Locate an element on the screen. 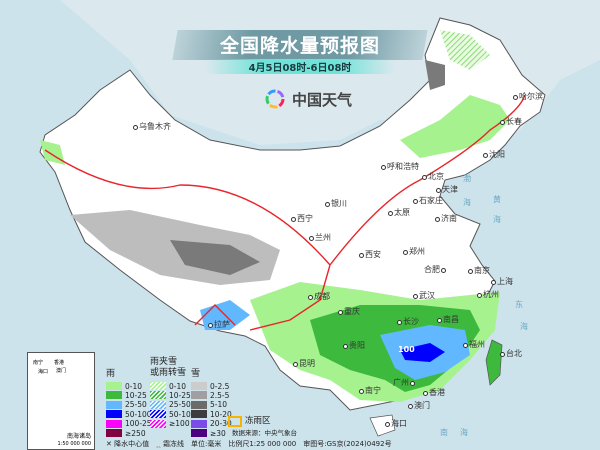 This screenshot has width=600, height=450. city-label: 西安 is located at coordinates (370, 255).